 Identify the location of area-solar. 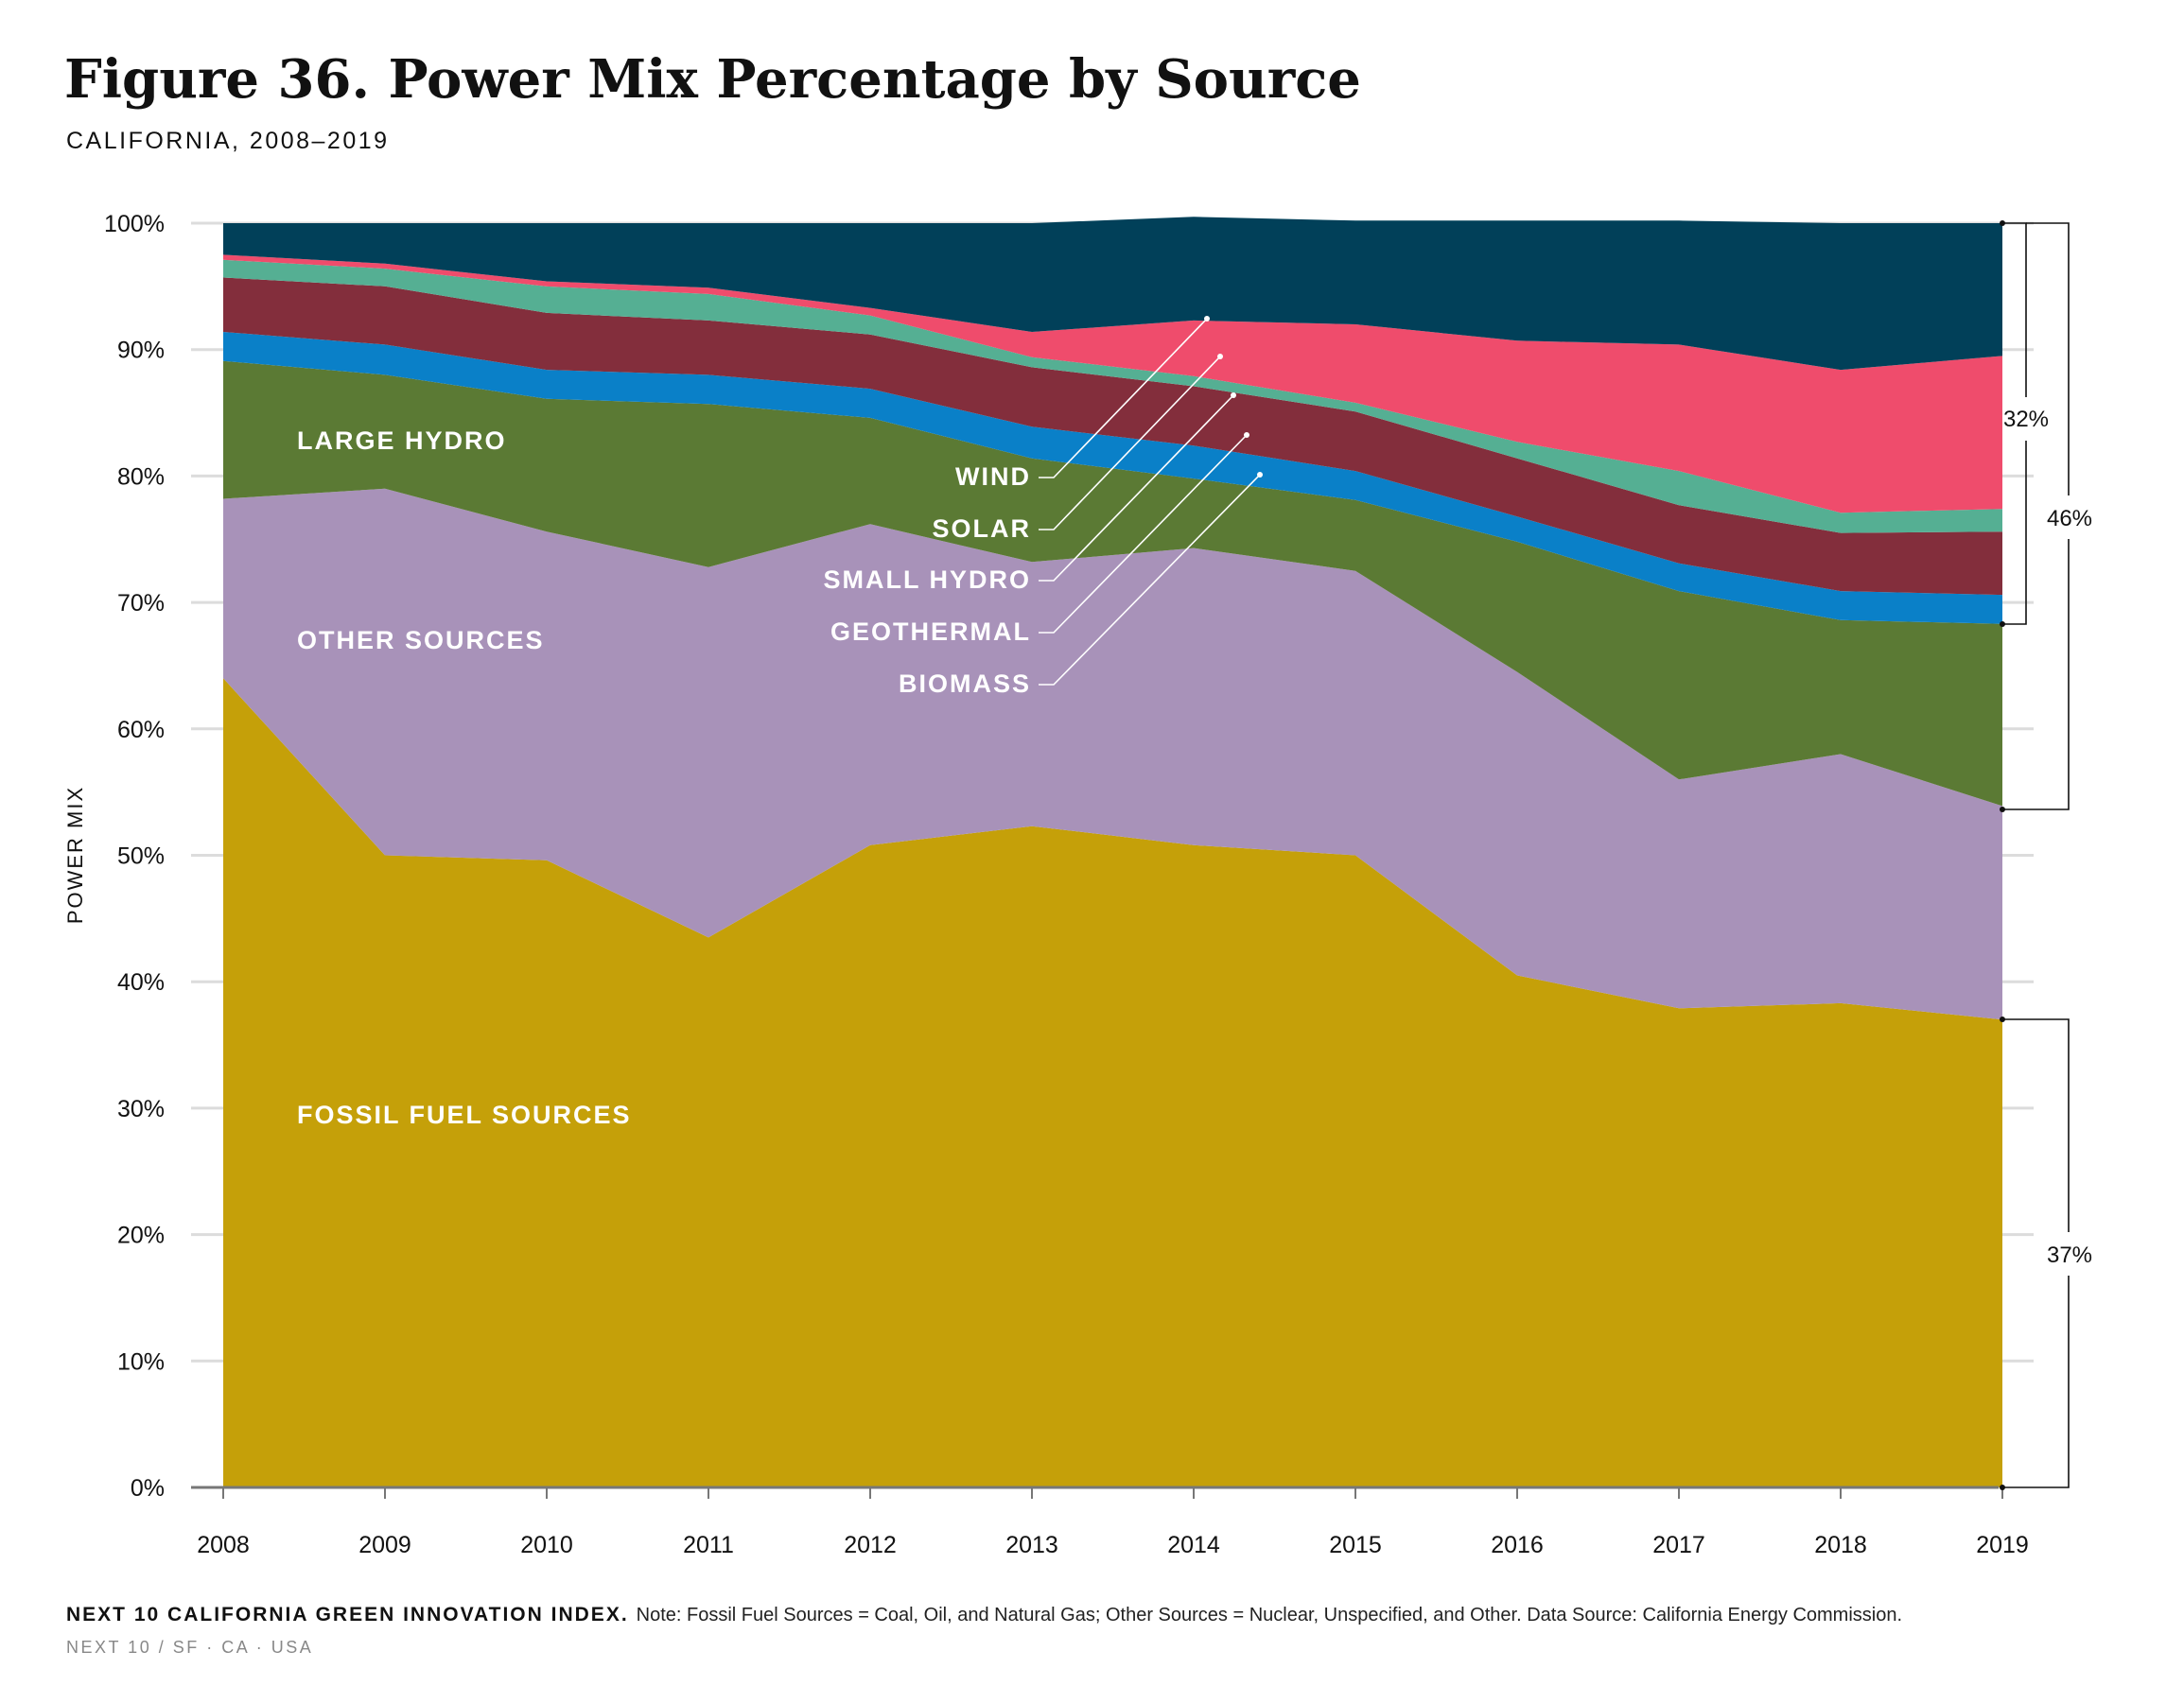
(1112, 383).